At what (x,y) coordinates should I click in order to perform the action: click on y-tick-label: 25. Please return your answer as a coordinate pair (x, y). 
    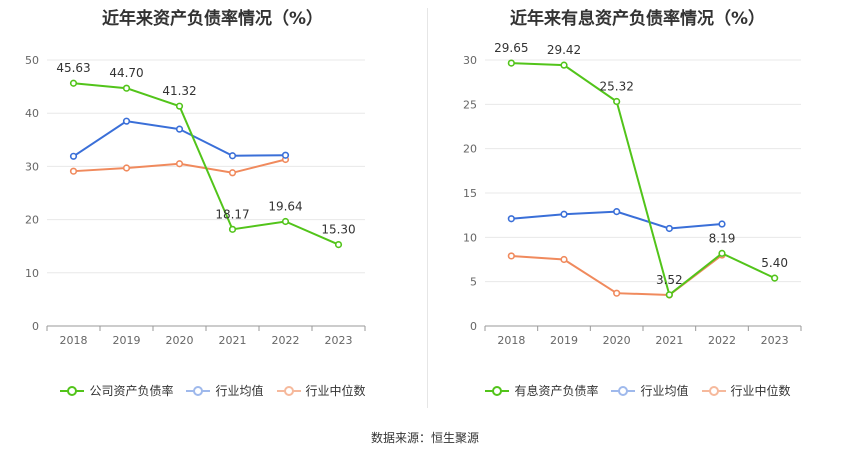
    Looking at the image, I should click on (470, 104).